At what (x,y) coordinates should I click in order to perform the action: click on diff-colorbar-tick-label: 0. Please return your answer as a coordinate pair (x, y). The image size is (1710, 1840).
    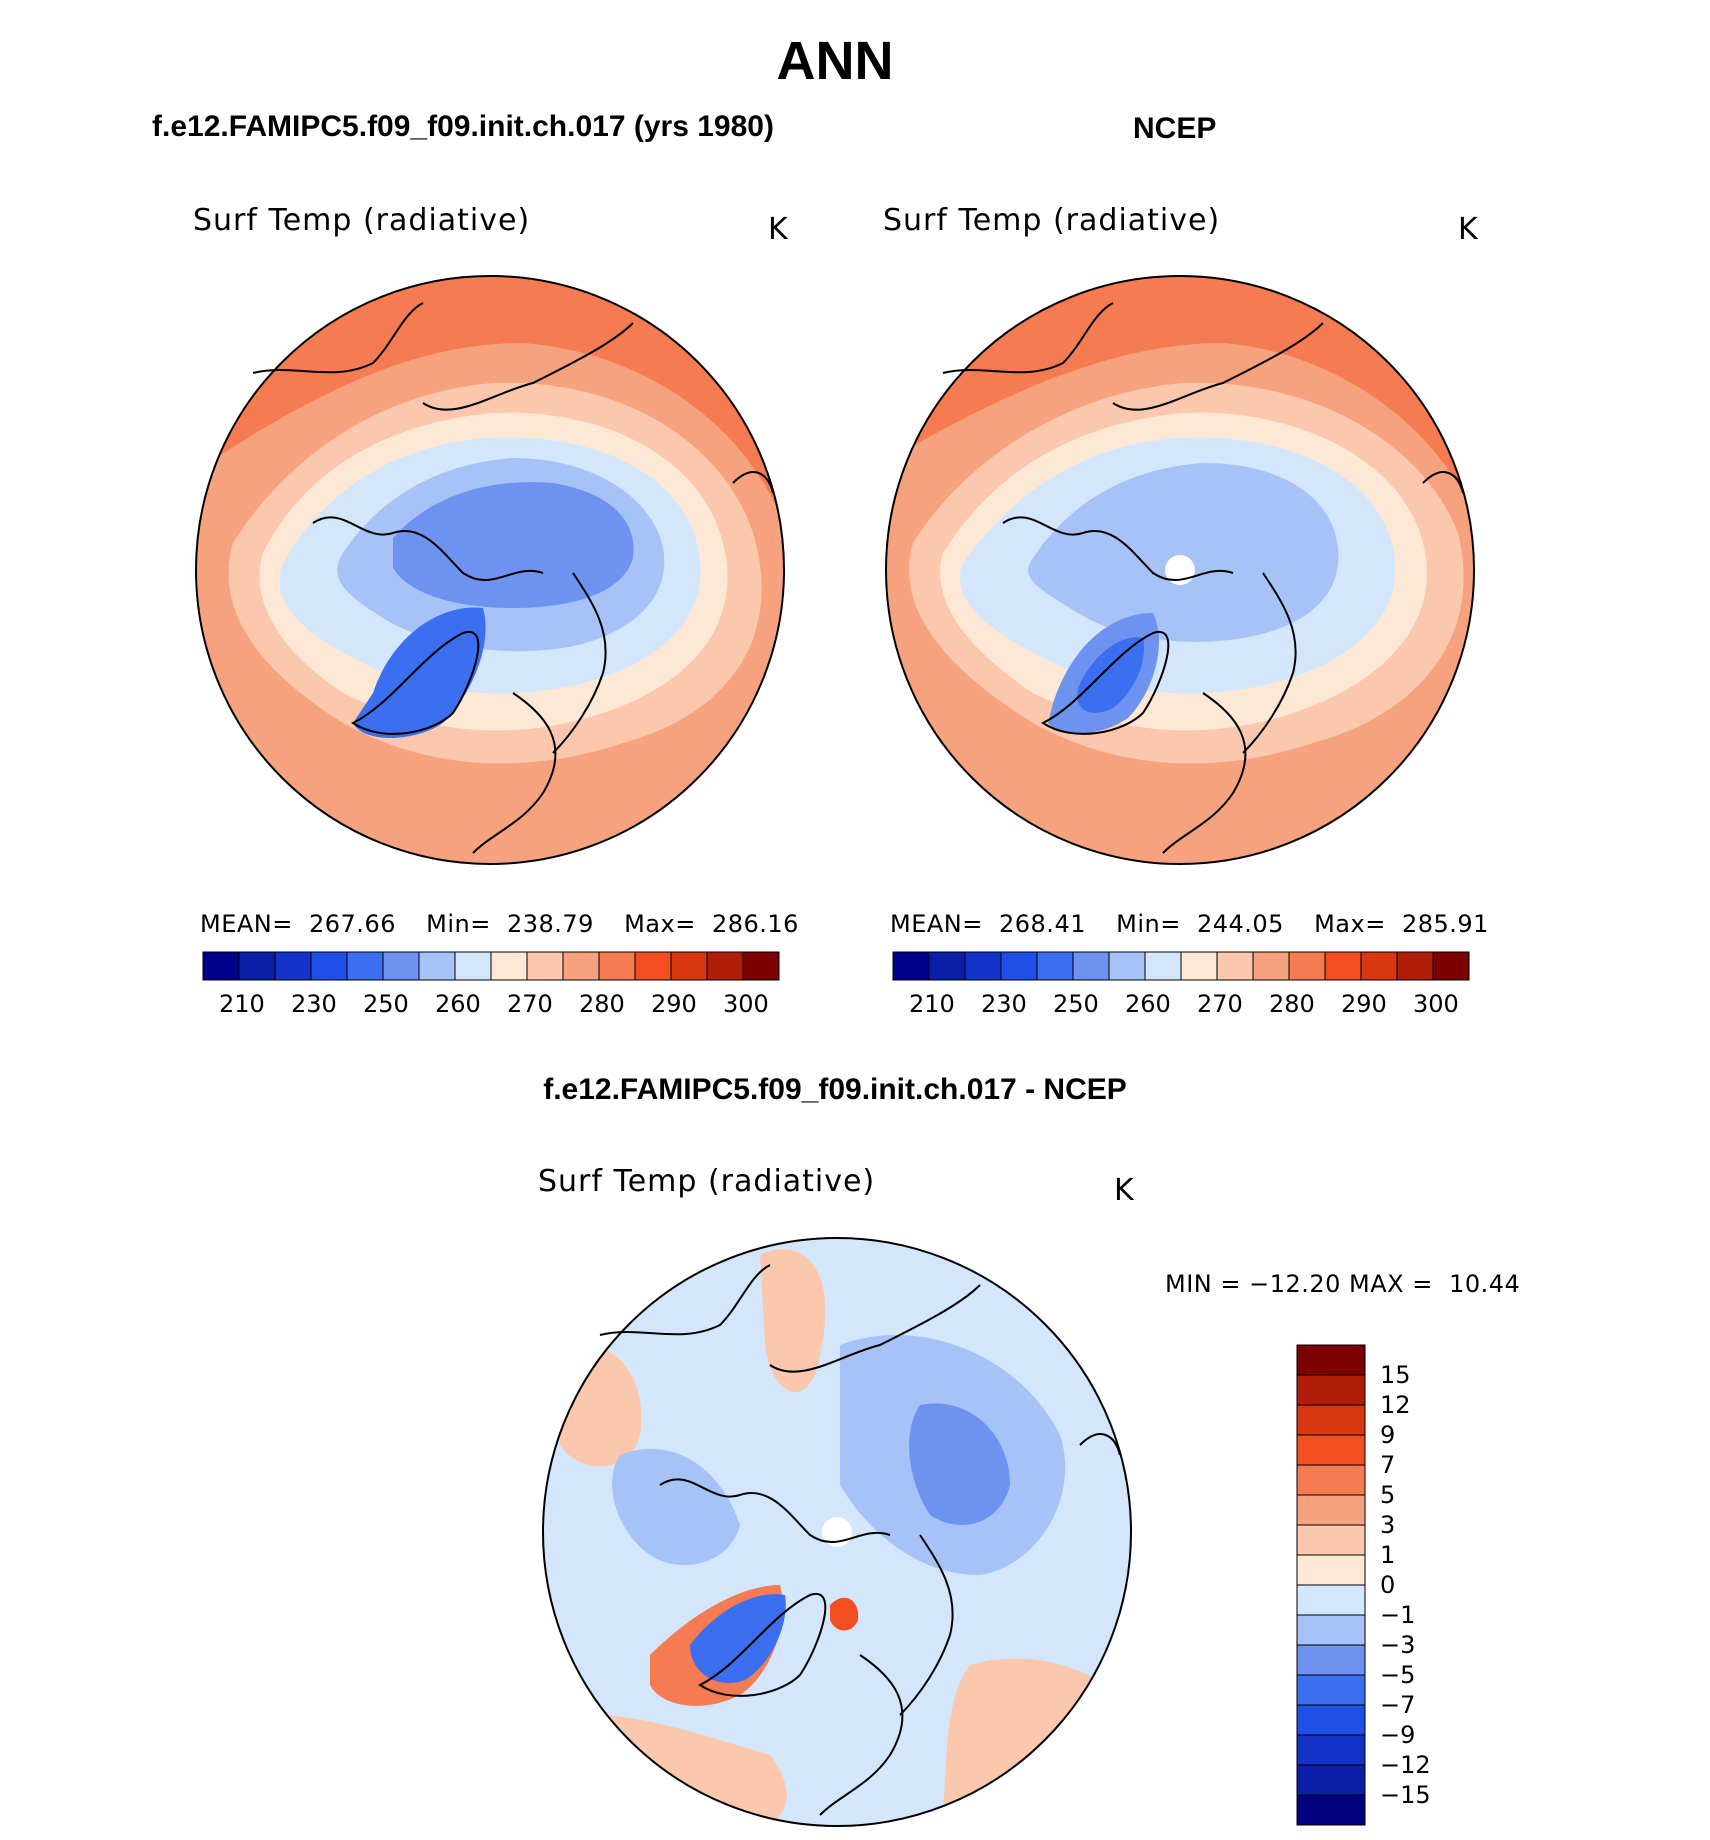
    Looking at the image, I should click on (1388, 1585).